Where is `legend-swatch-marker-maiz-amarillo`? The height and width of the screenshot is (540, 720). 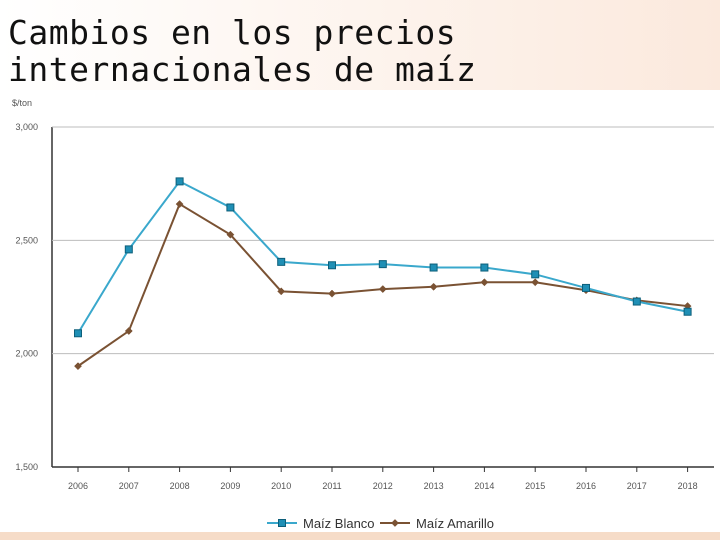
legend-swatch-marker-maiz-amarillo is located at coordinates (395, 523).